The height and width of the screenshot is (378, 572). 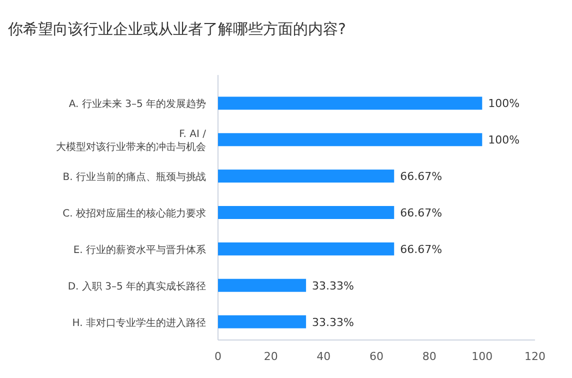 What do you see at coordinates (482, 356) in the screenshot?
I see `x-tick-label: 100` at bounding box center [482, 356].